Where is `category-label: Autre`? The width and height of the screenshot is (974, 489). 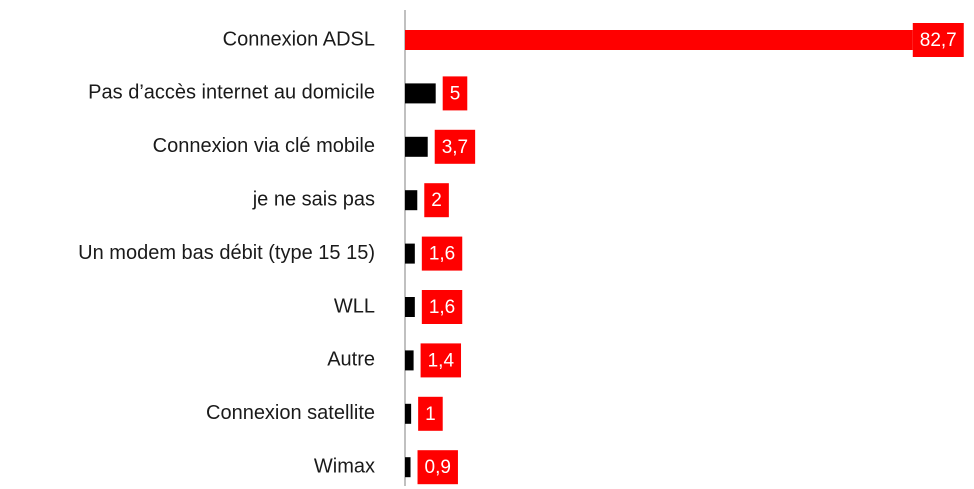 category-label: Autre is located at coordinates (351, 360).